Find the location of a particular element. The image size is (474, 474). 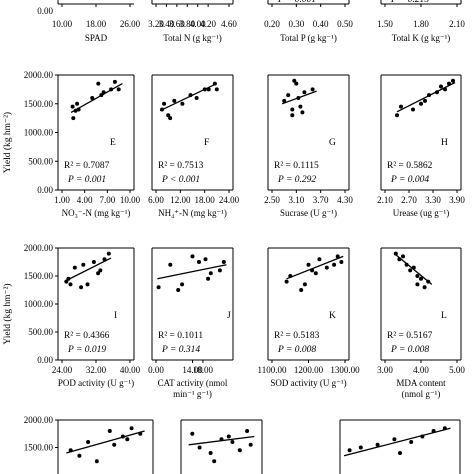

y-tick-label: 0.00 is located at coordinates (45, 11).